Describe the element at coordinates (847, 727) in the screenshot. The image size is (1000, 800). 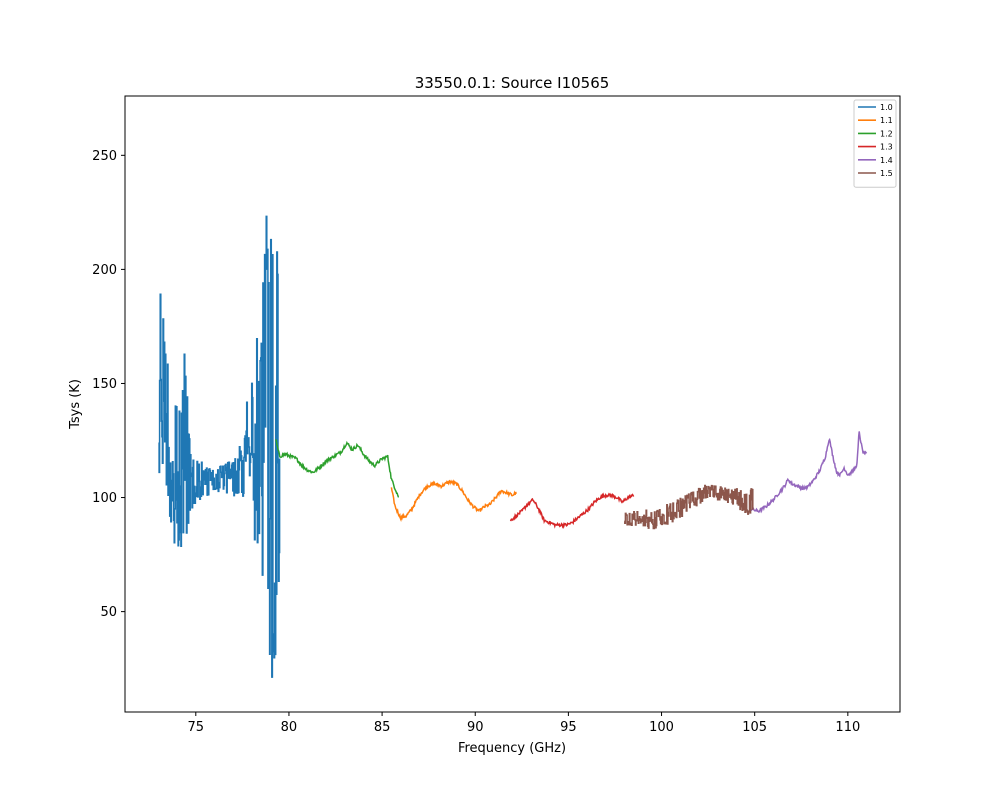
I see `x-tick-label: 110` at that location.